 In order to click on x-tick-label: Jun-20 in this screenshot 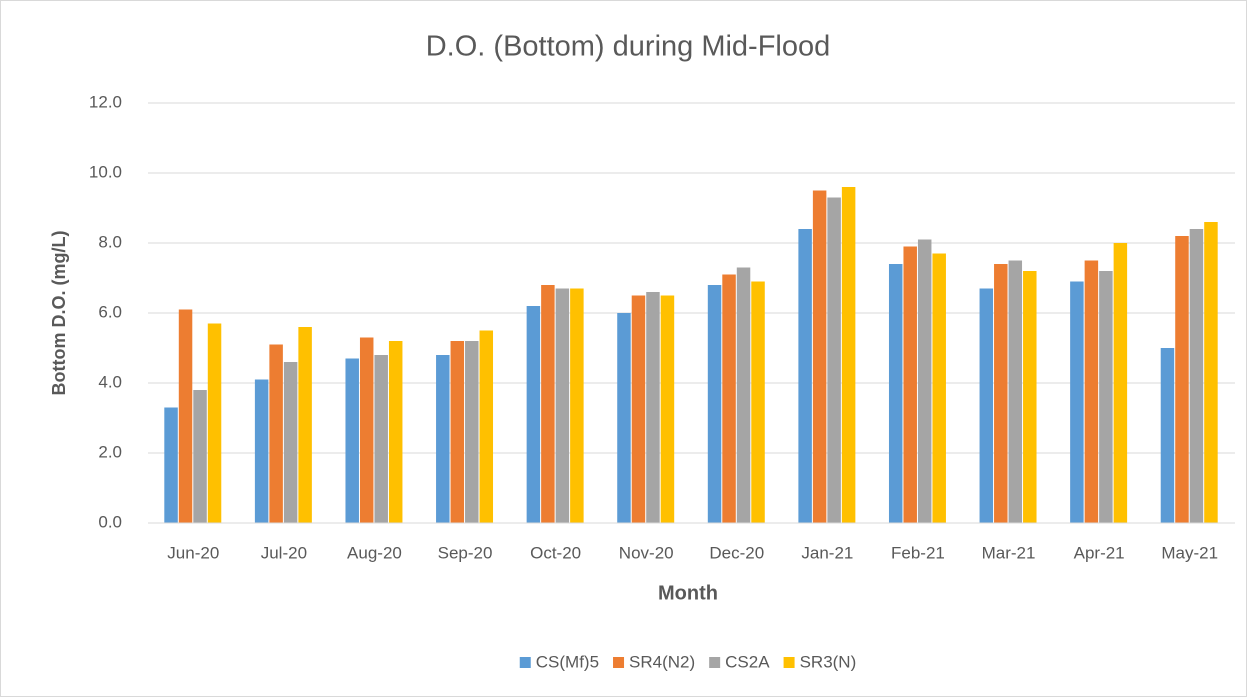, I will do `click(193, 552)`.